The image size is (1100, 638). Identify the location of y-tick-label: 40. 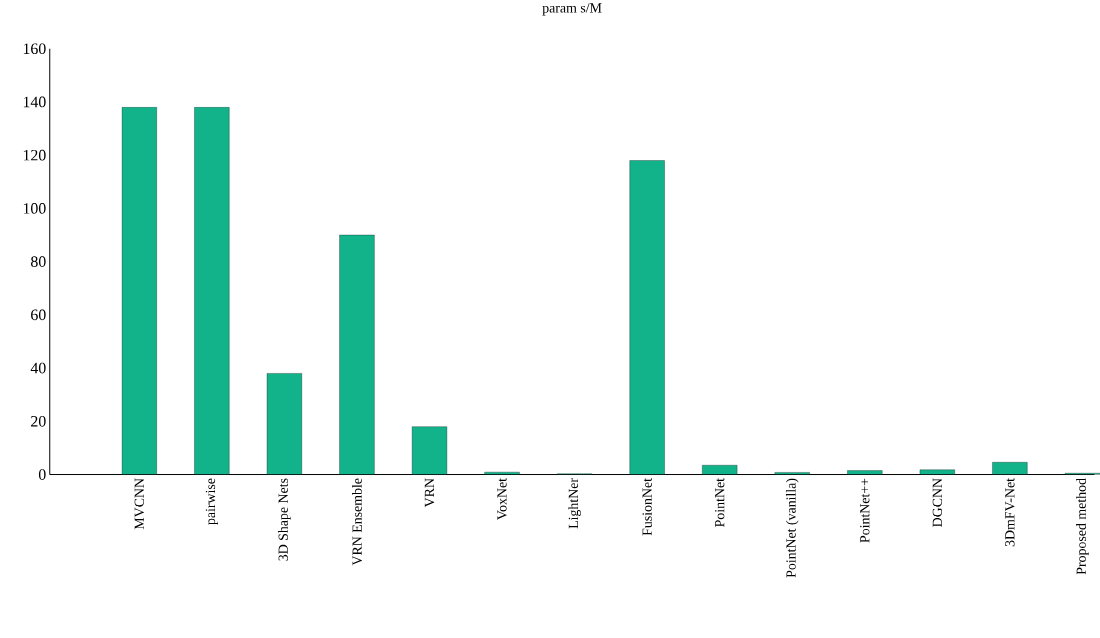
(38, 368).